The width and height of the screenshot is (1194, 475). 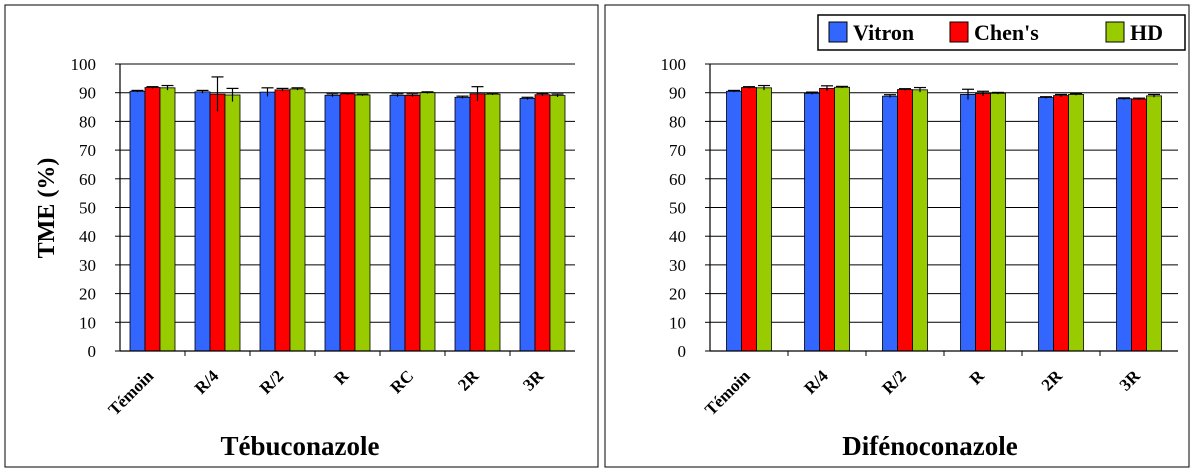 I want to click on left-x-axis-title: Tébuconazole, so click(x=300, y=446).